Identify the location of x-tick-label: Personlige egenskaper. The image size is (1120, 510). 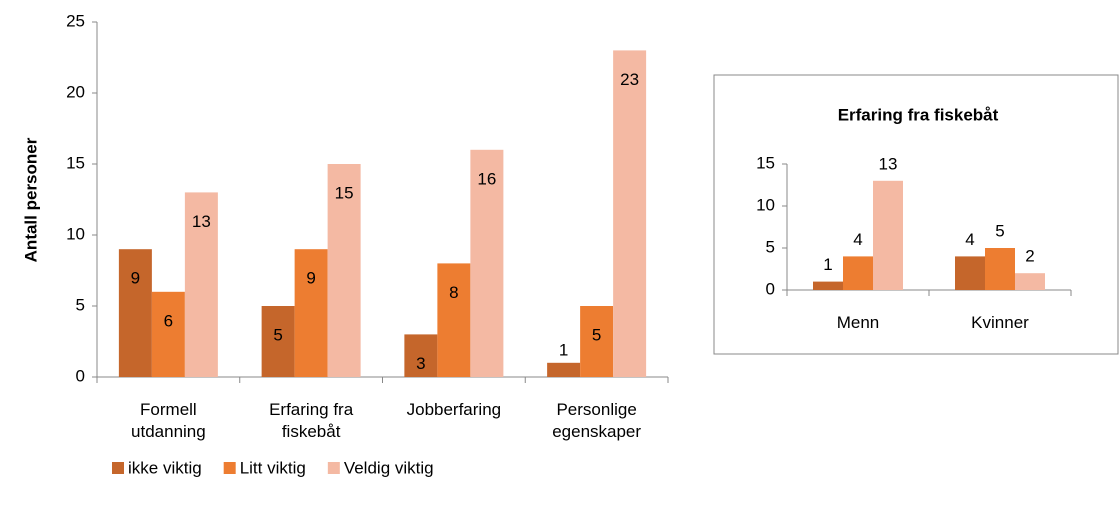
(597, 420).